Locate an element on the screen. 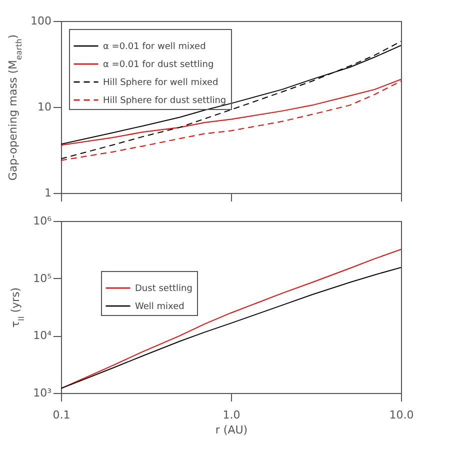  y-tick-label: 10⁵ is located at coordinates (42, 278).